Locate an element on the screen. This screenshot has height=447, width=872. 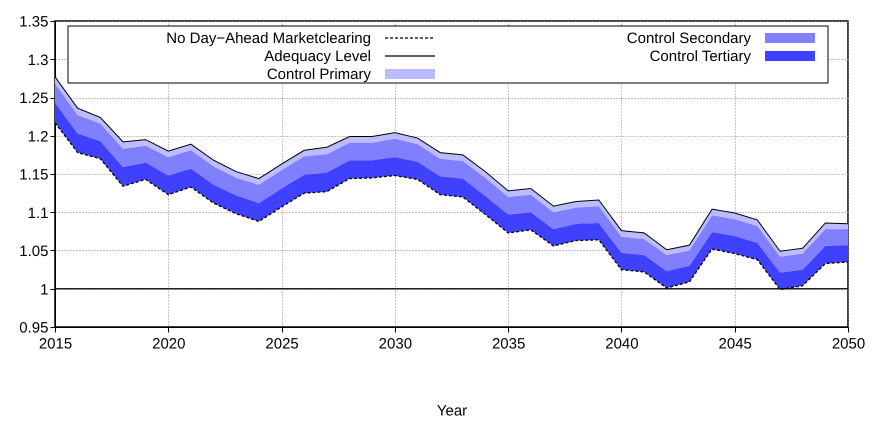
x-tick-label: 2015 is located at coordinates (55, 344).